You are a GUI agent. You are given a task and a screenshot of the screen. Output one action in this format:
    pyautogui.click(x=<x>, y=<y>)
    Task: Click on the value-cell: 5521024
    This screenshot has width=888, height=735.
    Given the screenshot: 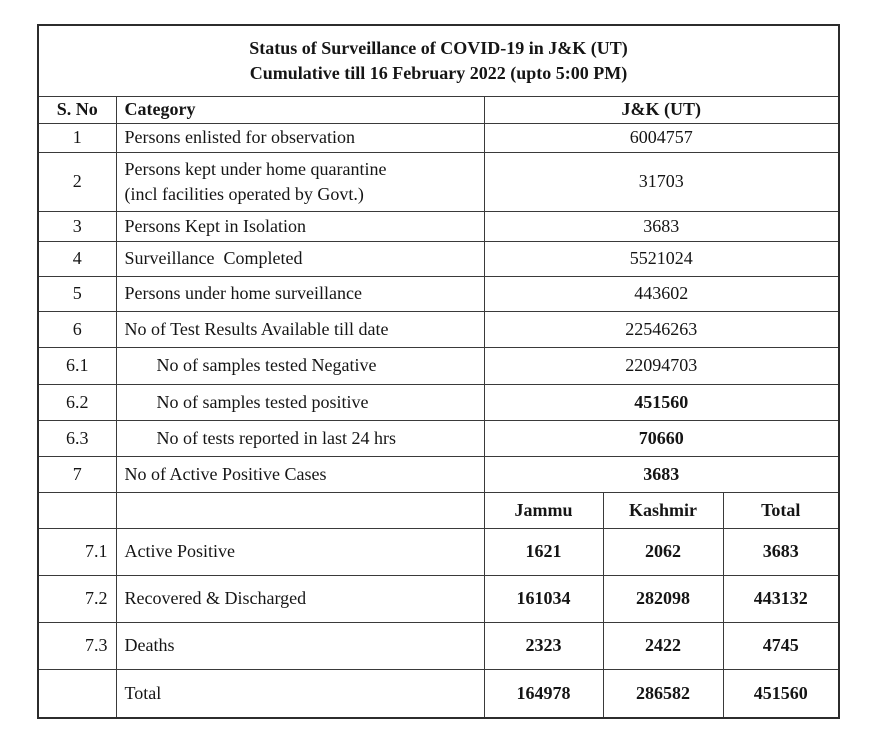 What is the action you would take?
    pyautogui.click(x=661, y=258)
    